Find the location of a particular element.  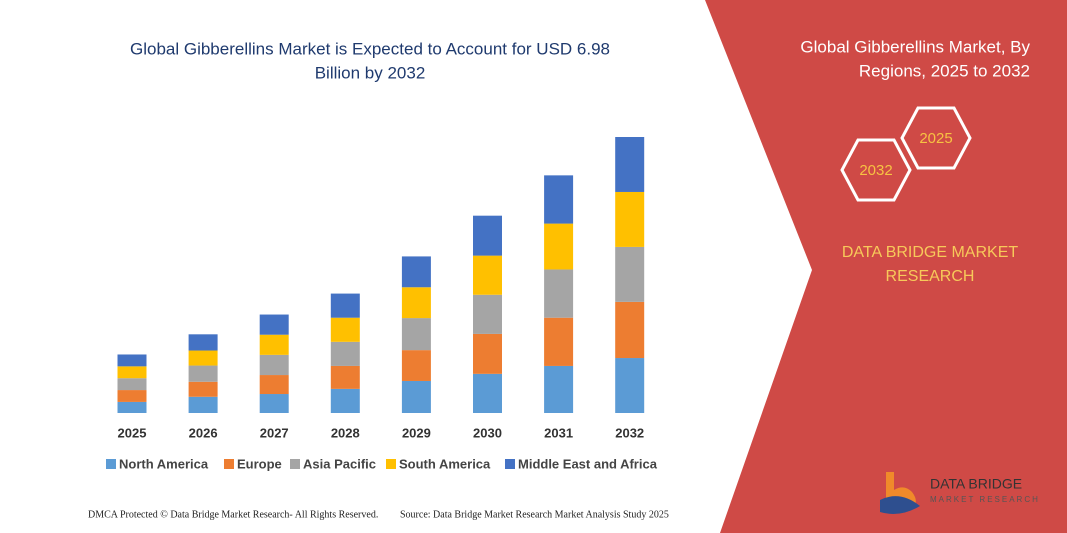

legend-label: North America is located at coordinates (164, 463).